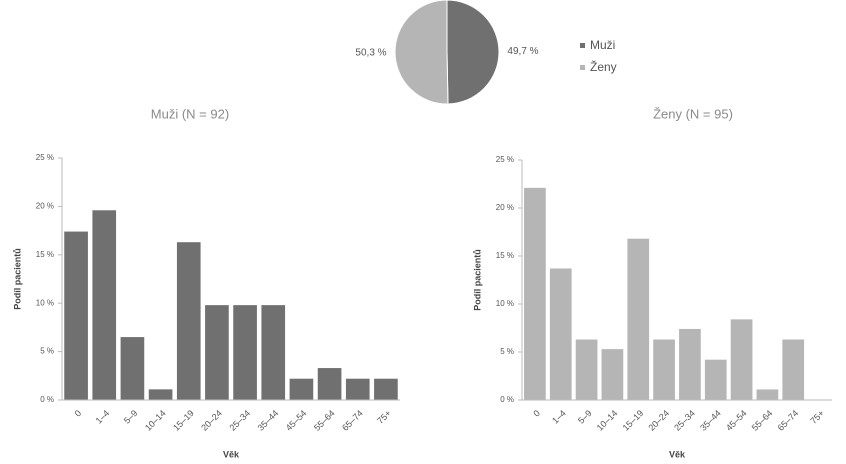 This screenshot has height=464, width=846. What do you see at coordinates (693, 113) in the screenshot?
I see `chart-title: Ženy (N = 95)` at bounding box center [693, 113].